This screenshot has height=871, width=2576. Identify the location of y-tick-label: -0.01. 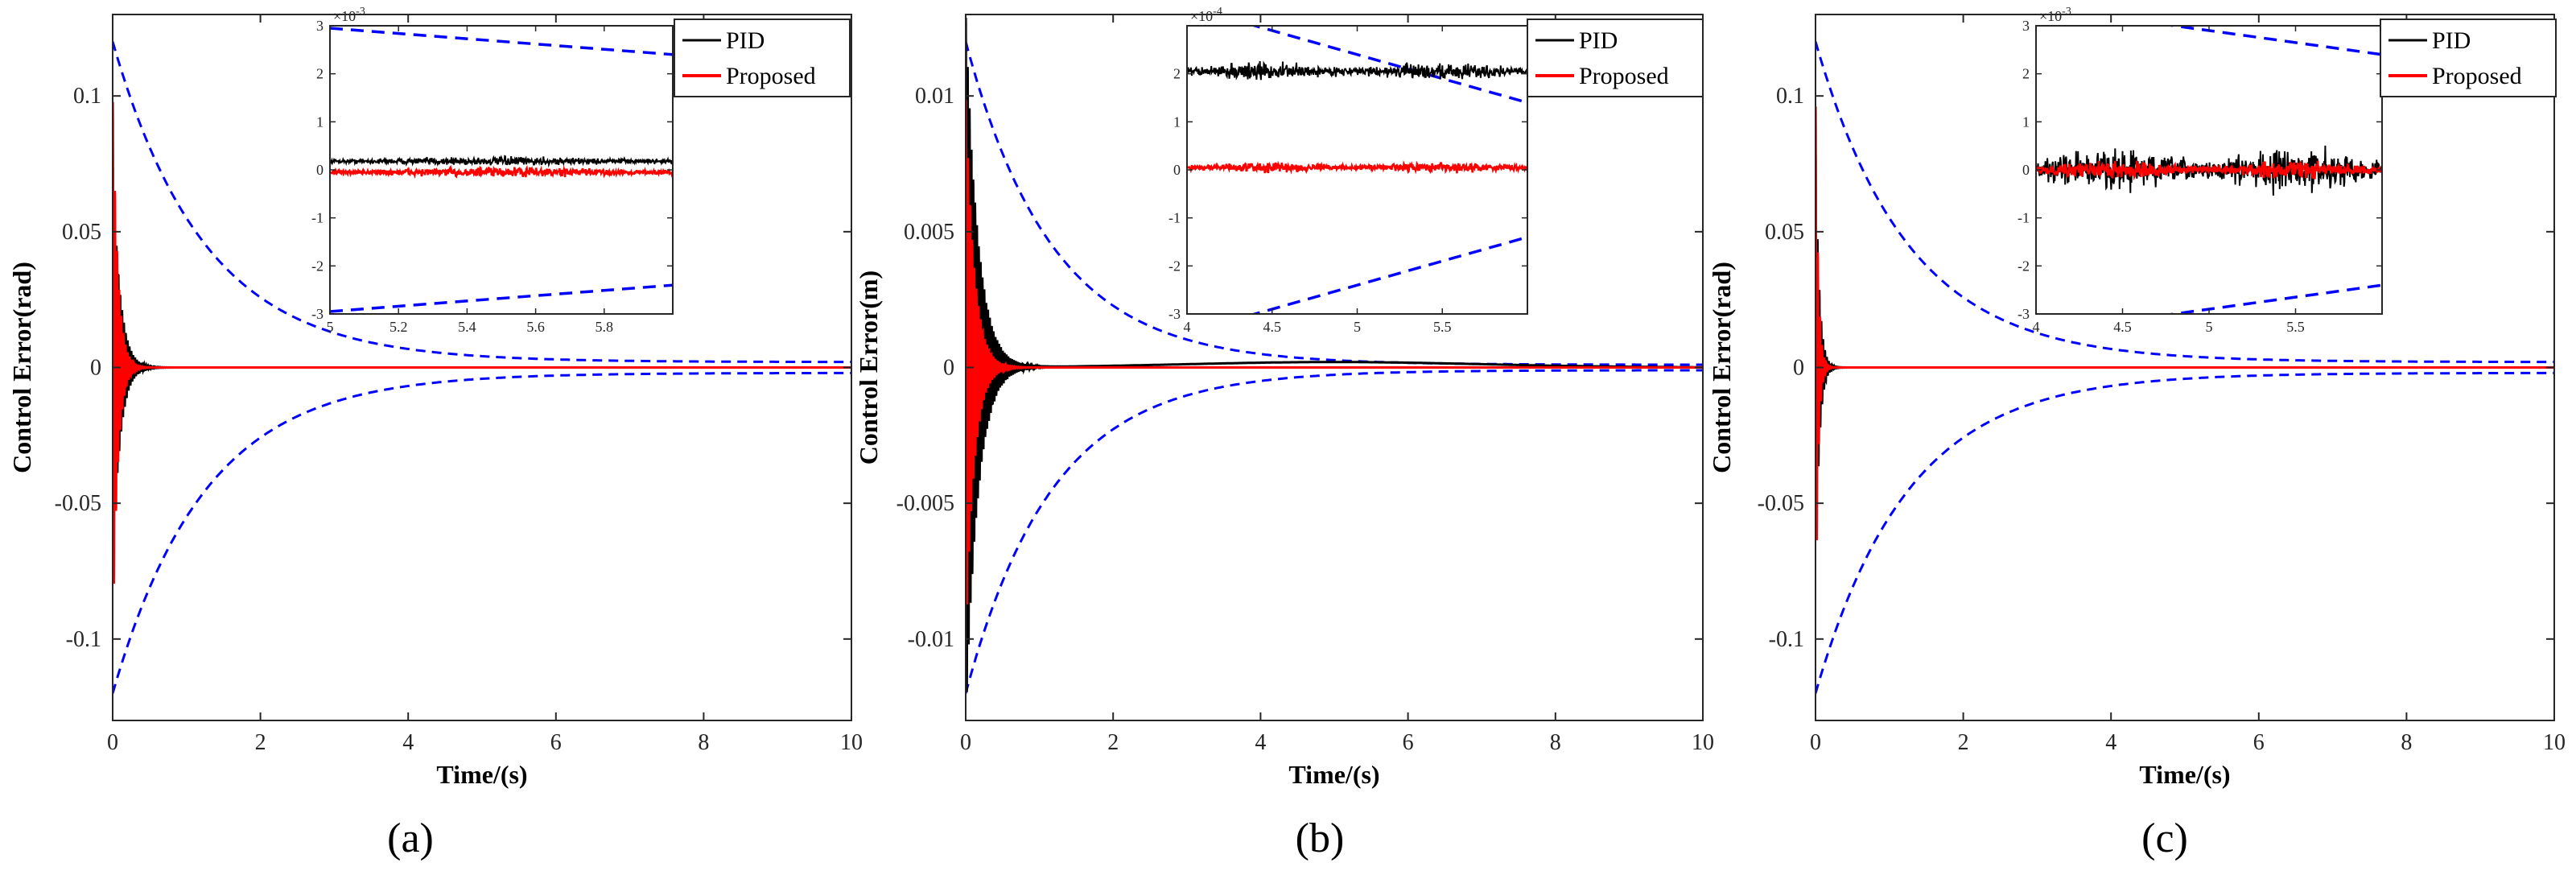
(931, 639).